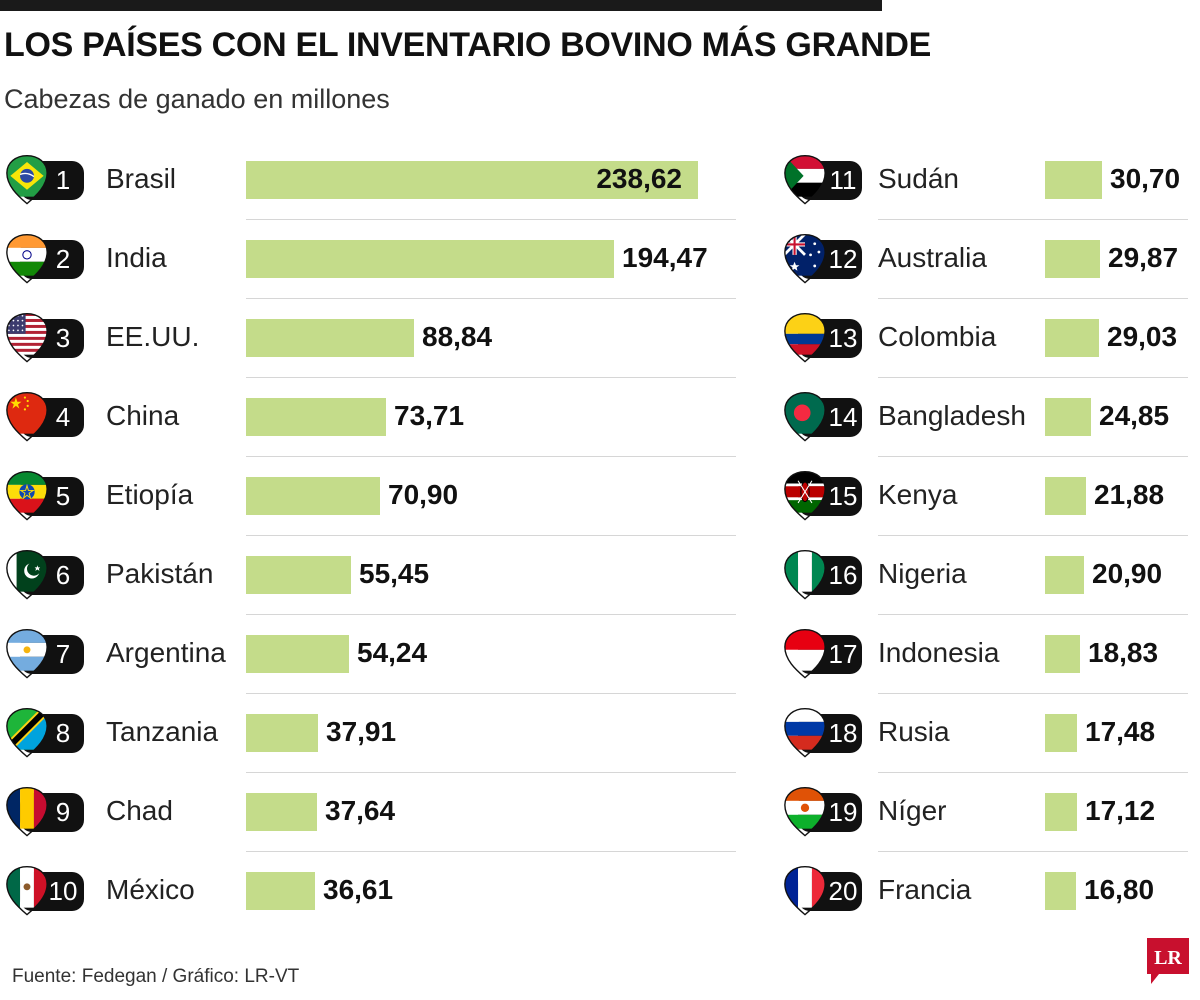 The image size is (1200, 1000). Describe the element at coordinates (392, 652) in the screenshot. I see `value-label: 54,24` at that location.